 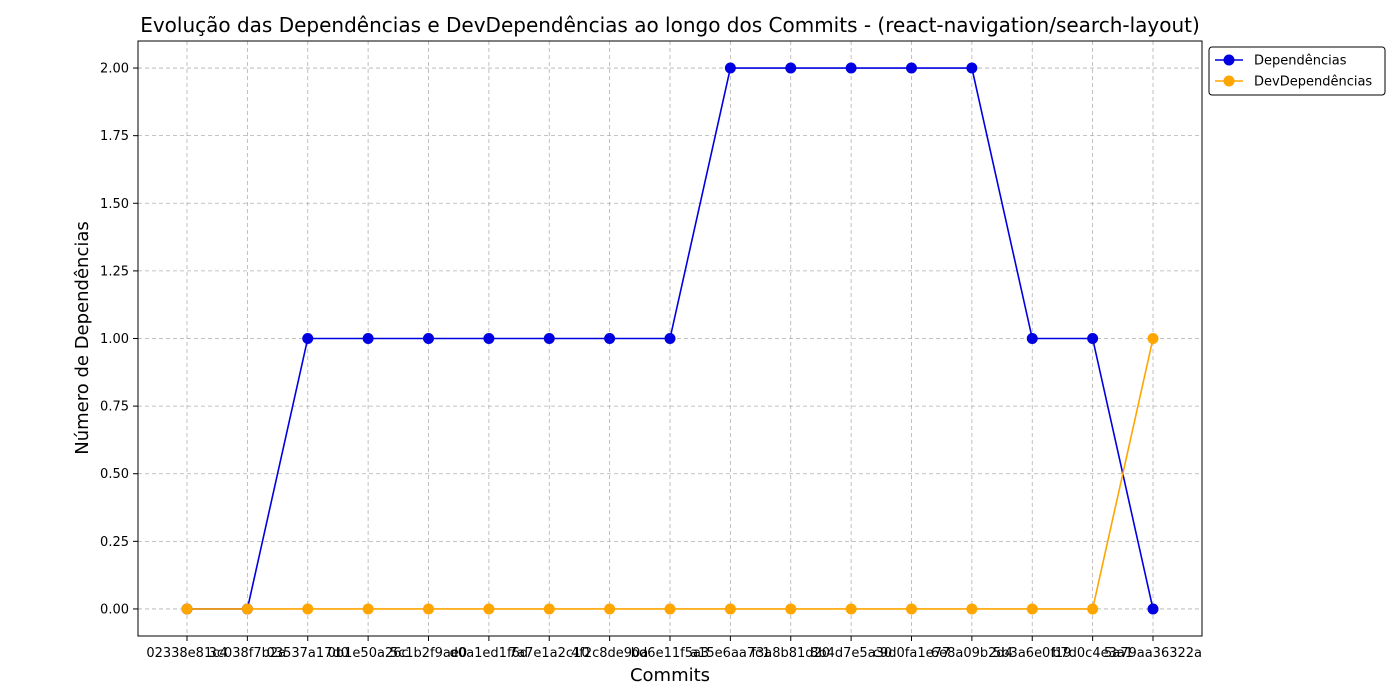 What do you see at coordinates (851, 653) in the screenshot?
I see `x-tick-label: 8b4d7e5a30` at bounding box center [851, 653].